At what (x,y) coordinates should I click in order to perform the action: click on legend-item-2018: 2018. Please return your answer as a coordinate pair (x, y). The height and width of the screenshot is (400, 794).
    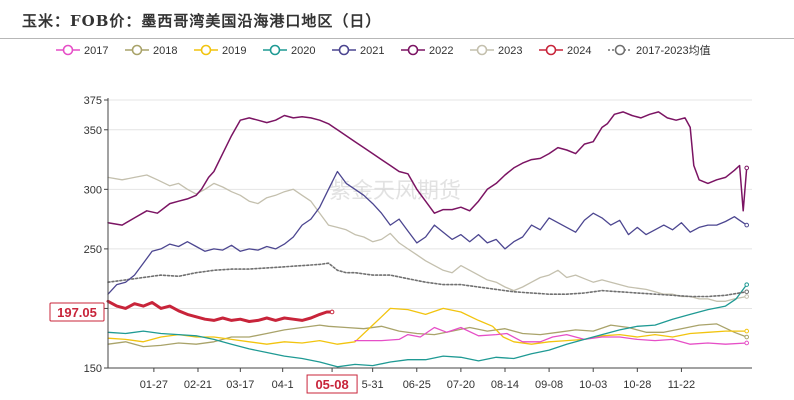
    Looking at the image, I should click on (151, 50).